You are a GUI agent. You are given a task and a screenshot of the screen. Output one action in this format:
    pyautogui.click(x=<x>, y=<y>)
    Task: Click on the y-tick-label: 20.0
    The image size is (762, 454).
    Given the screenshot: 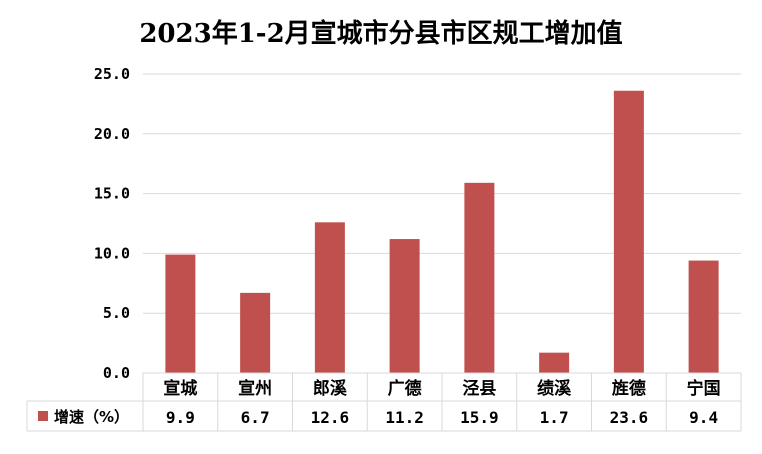 What is the action you would take?
    pyautogui.click(x=112, y=134)
    